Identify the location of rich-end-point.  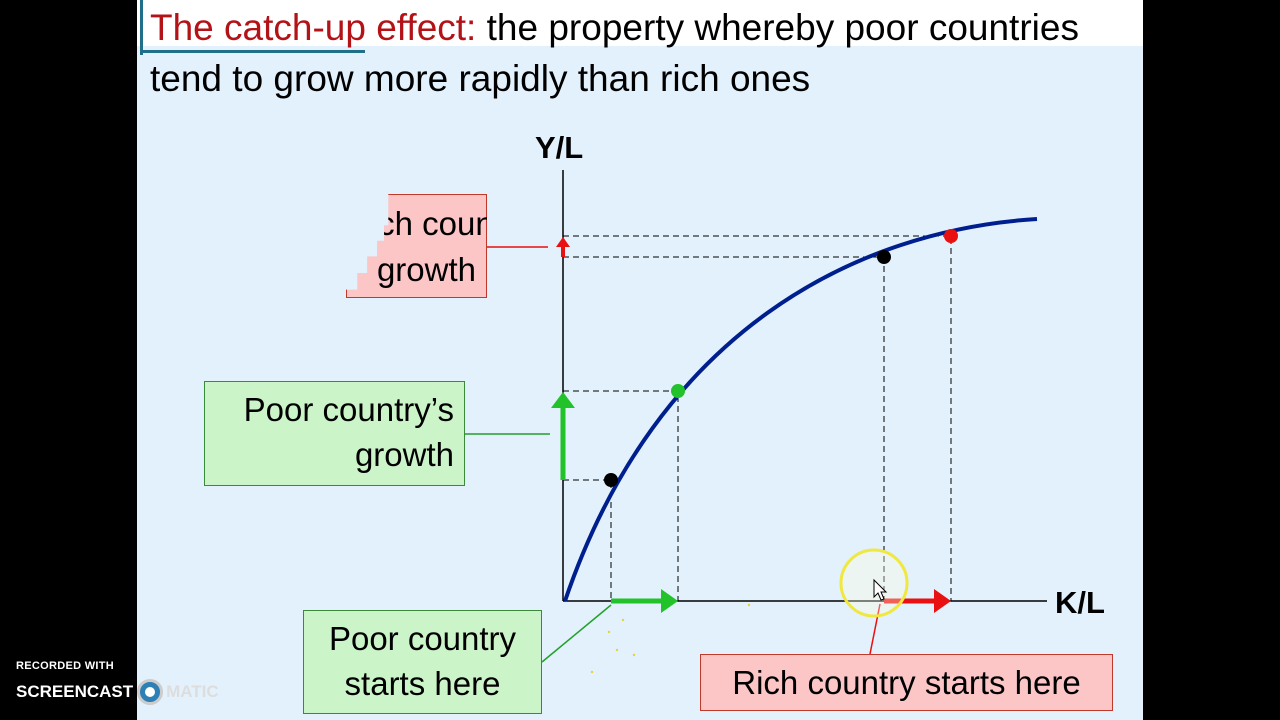
(951, 236).